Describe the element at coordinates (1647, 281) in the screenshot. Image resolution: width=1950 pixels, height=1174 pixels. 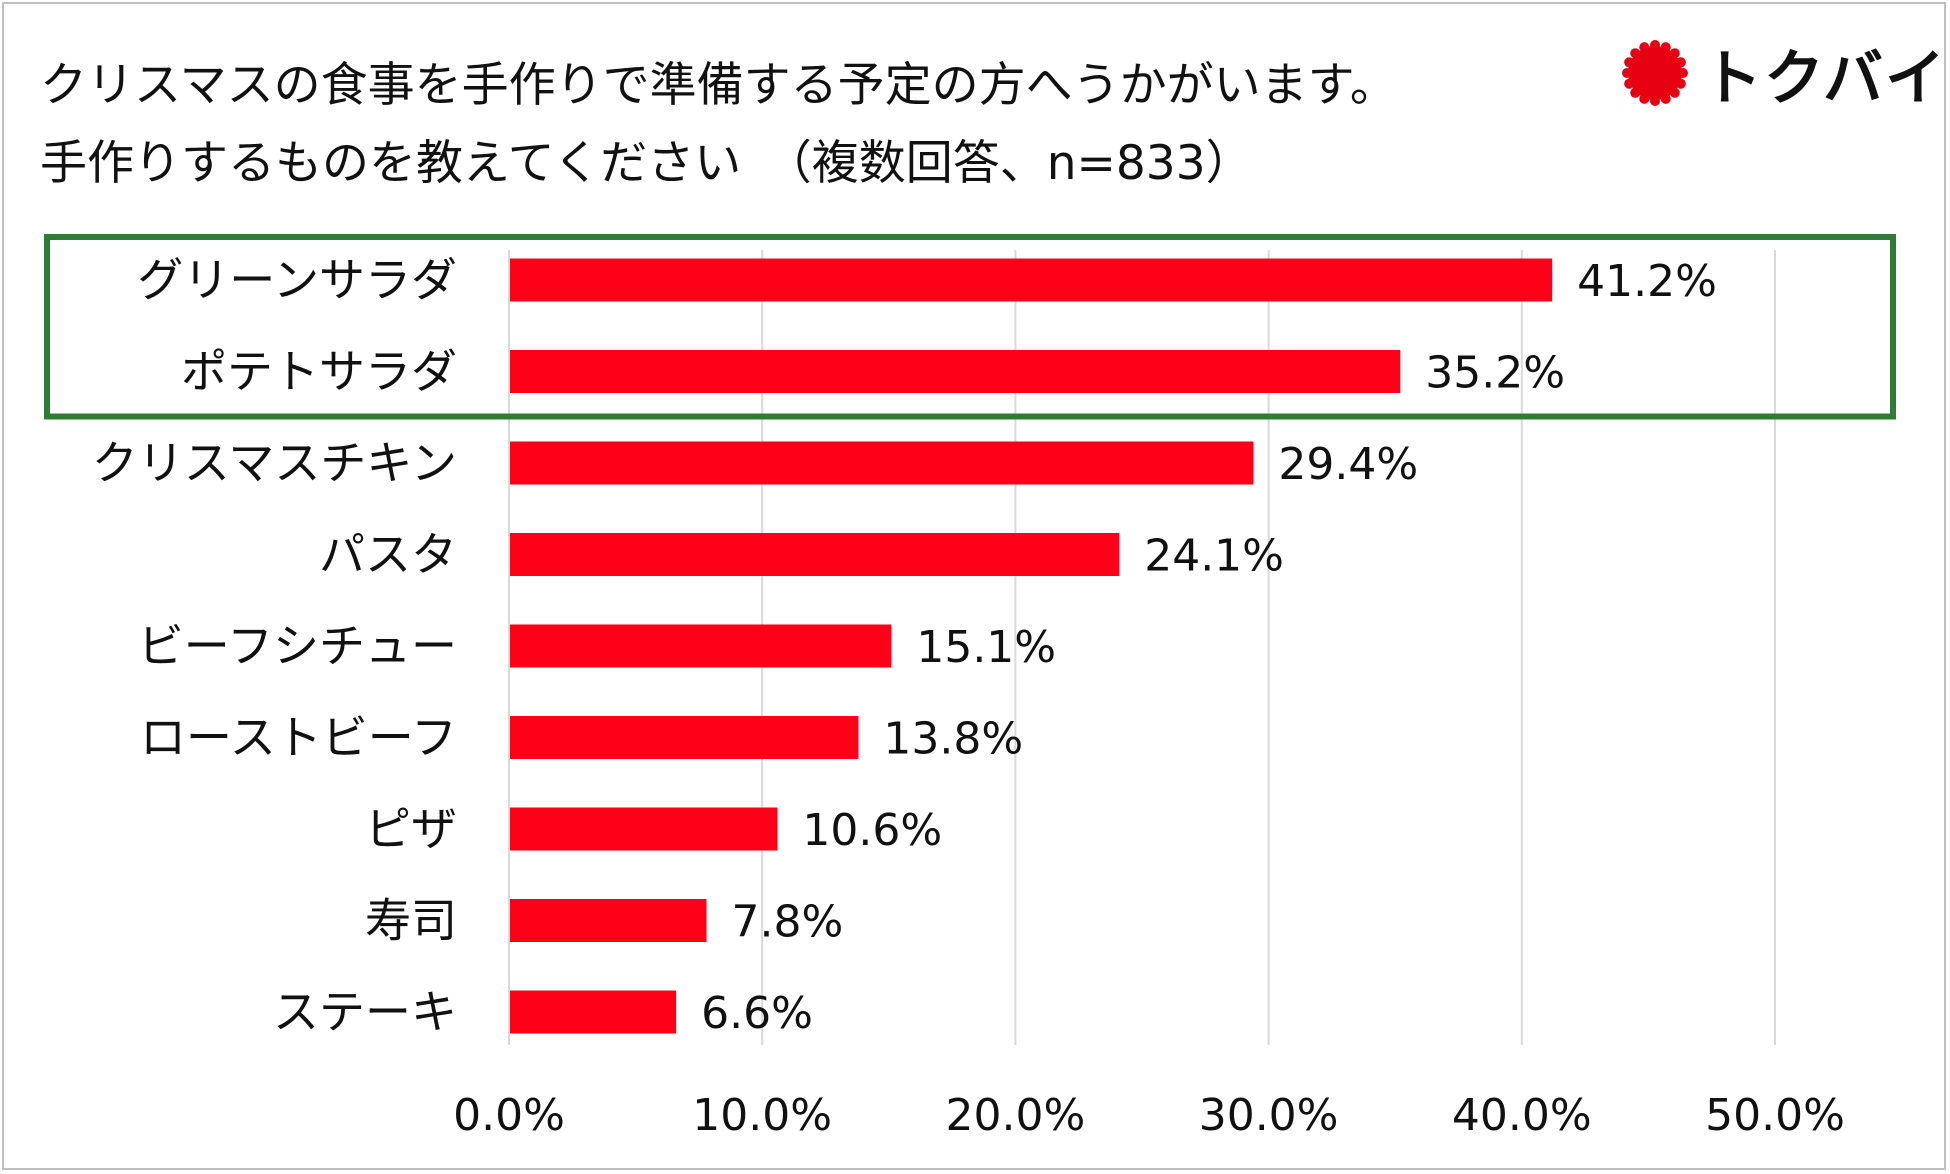
I see `value-label-0: 41.2%` at that location.